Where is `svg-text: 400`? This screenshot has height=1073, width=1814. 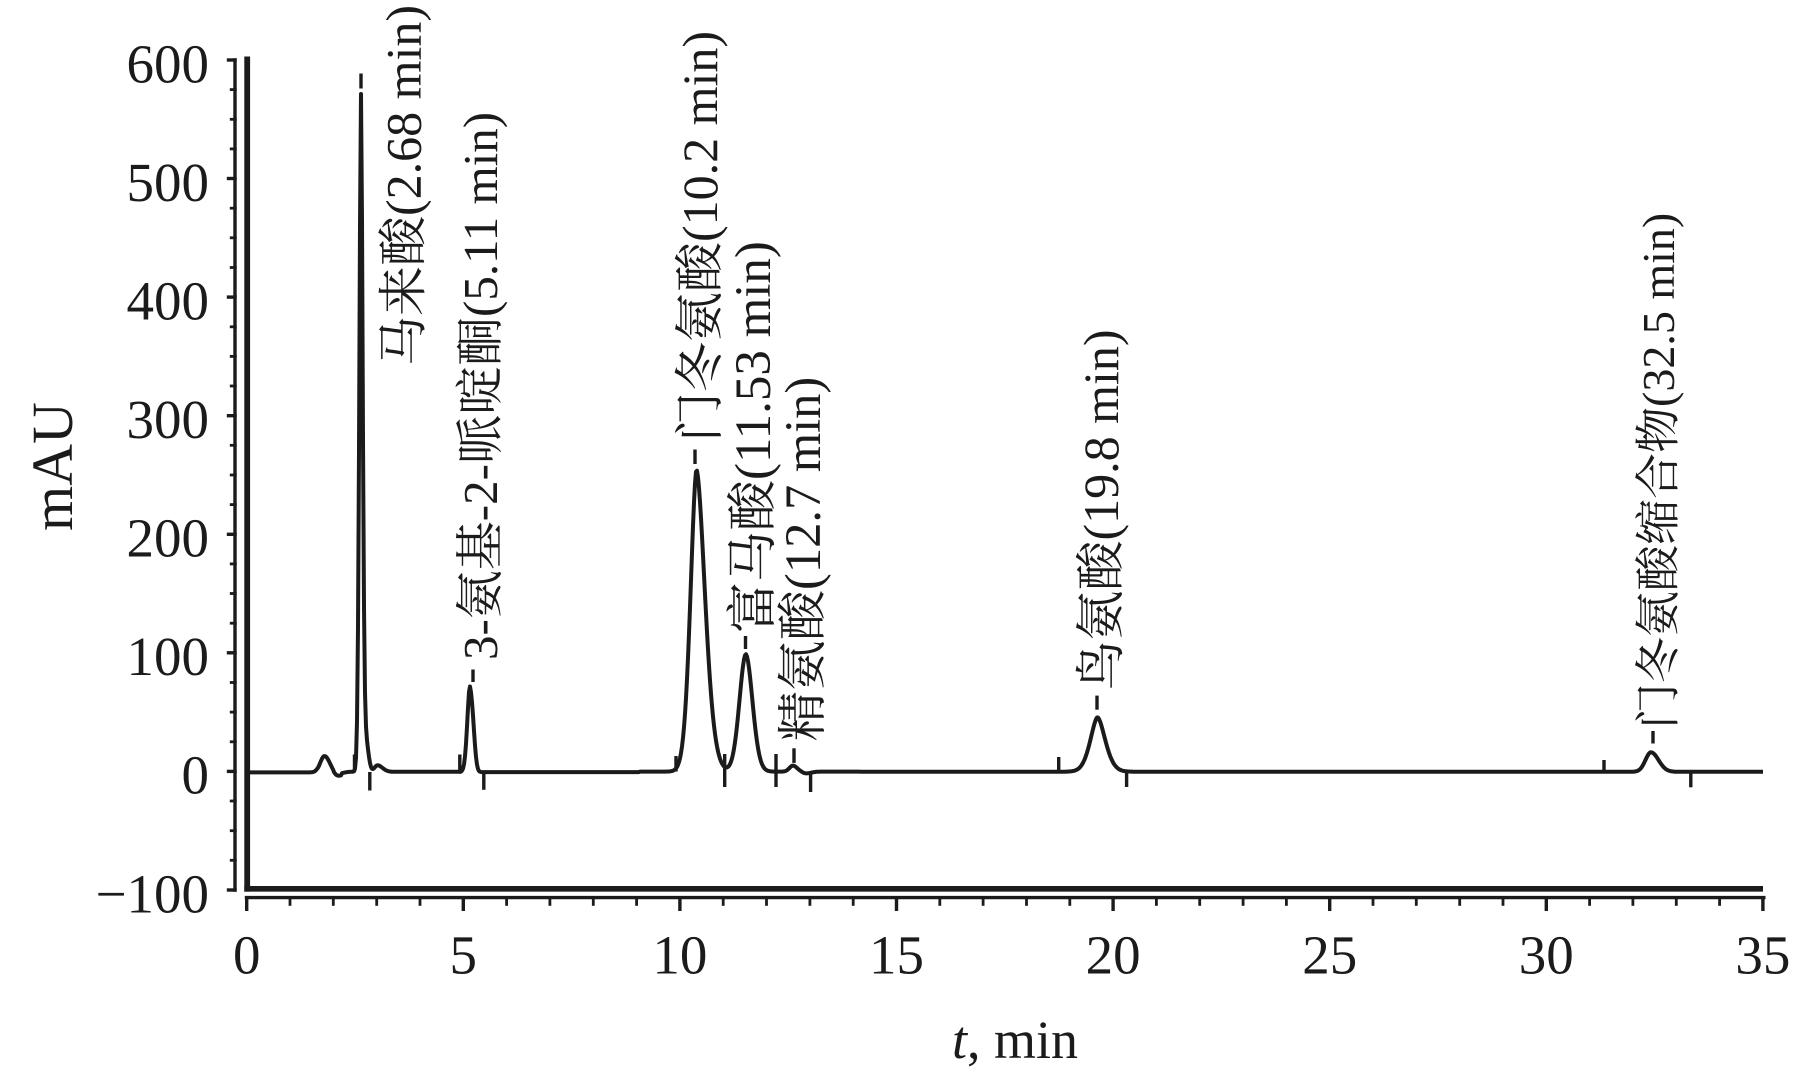
svg-text: 400 is located at coordinates (168, 300).